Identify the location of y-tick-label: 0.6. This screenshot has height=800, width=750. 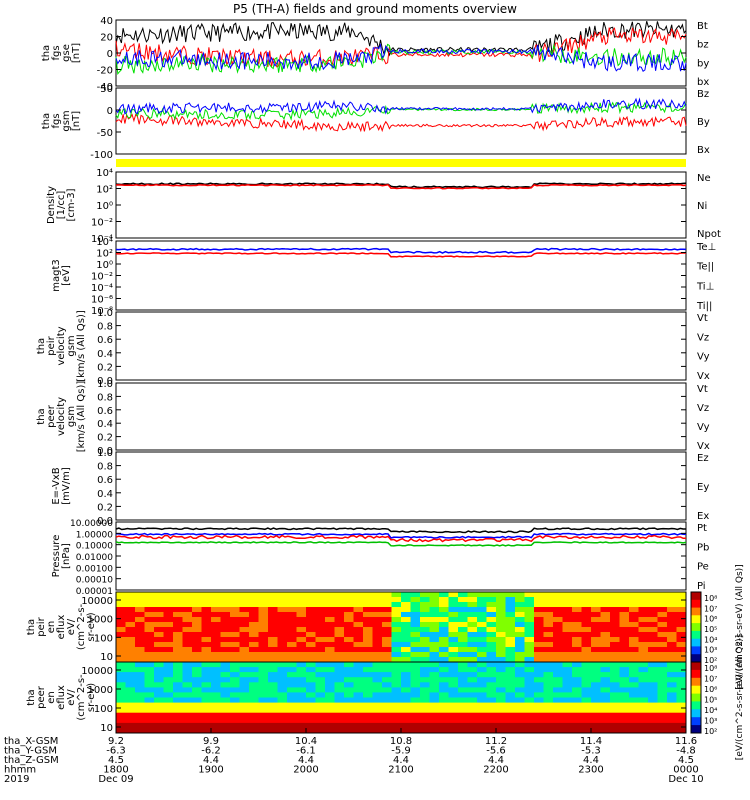
(105, 480).